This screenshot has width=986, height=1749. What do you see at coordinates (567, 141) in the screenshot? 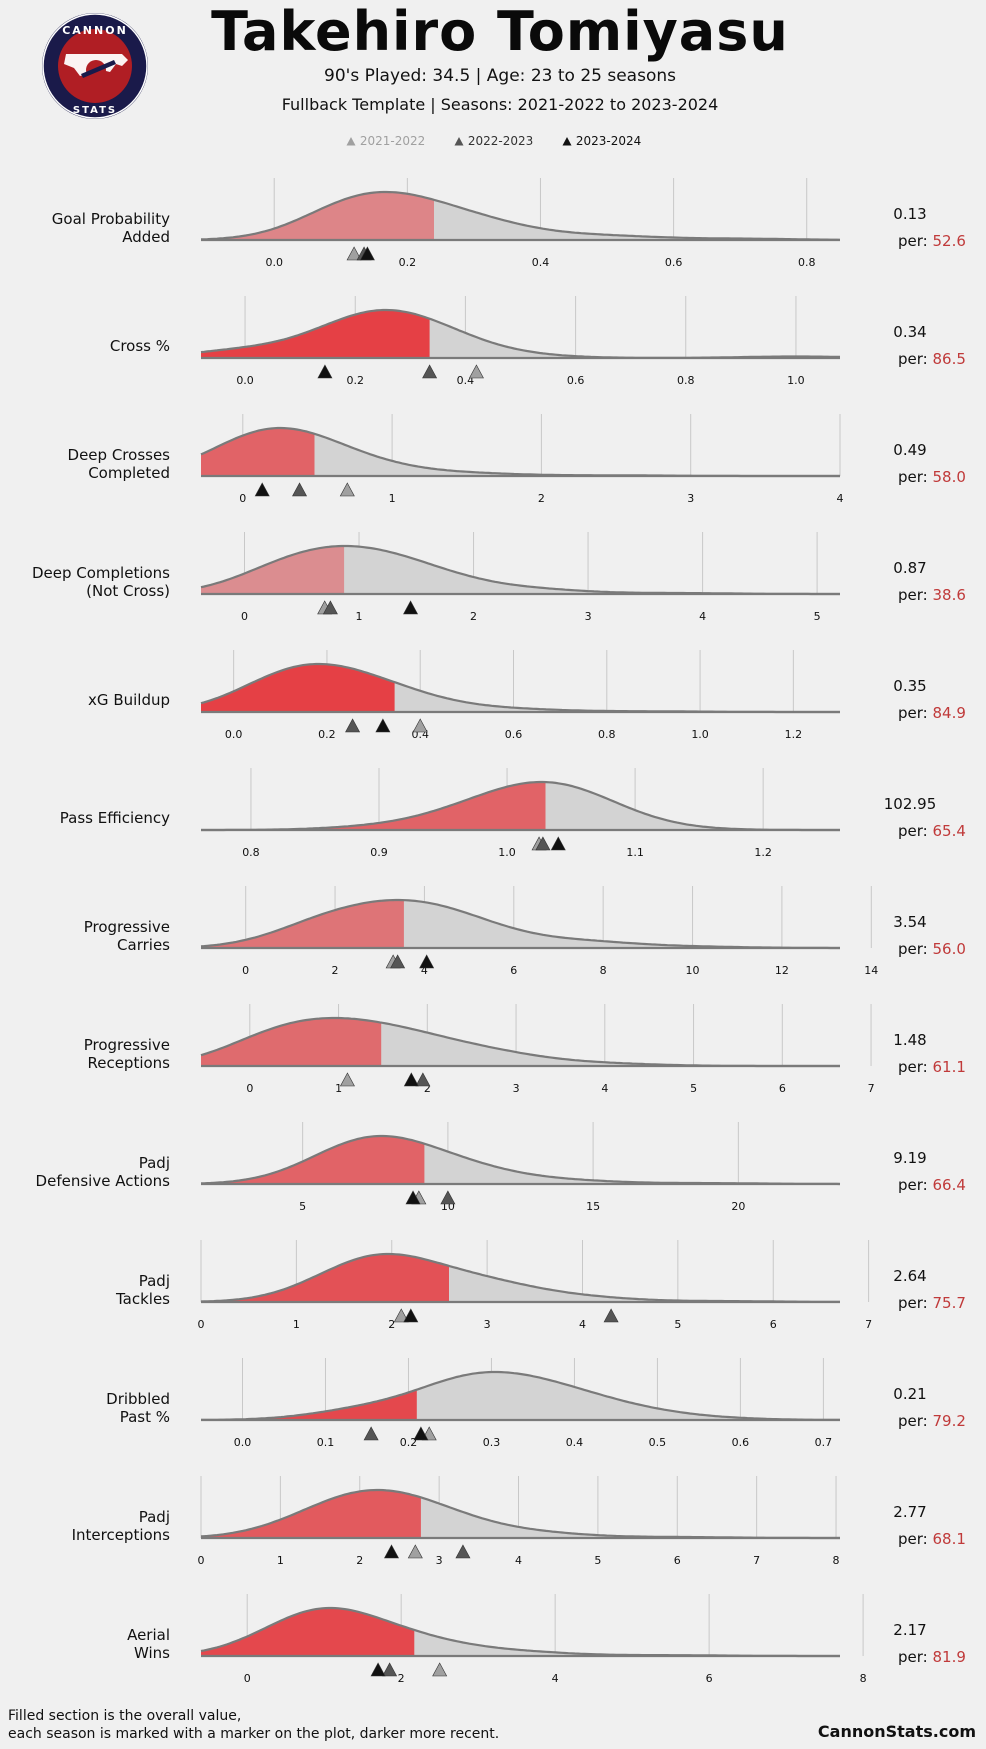
I see `triangle-marker-icon` at bounding box center [567, 141].